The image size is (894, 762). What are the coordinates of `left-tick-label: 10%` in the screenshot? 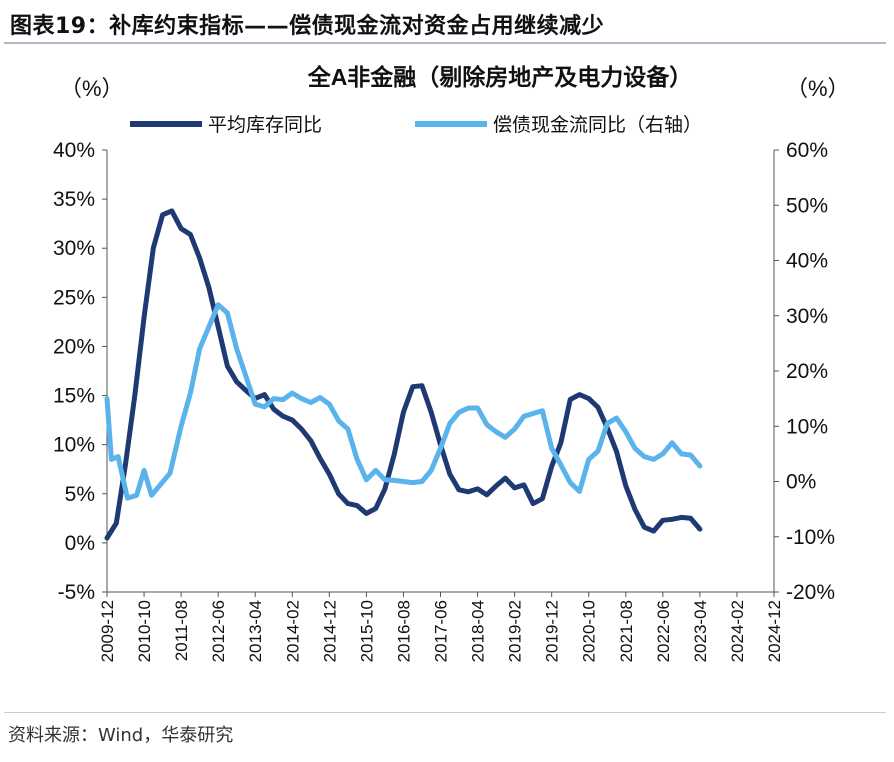 It's located at (74, 445).